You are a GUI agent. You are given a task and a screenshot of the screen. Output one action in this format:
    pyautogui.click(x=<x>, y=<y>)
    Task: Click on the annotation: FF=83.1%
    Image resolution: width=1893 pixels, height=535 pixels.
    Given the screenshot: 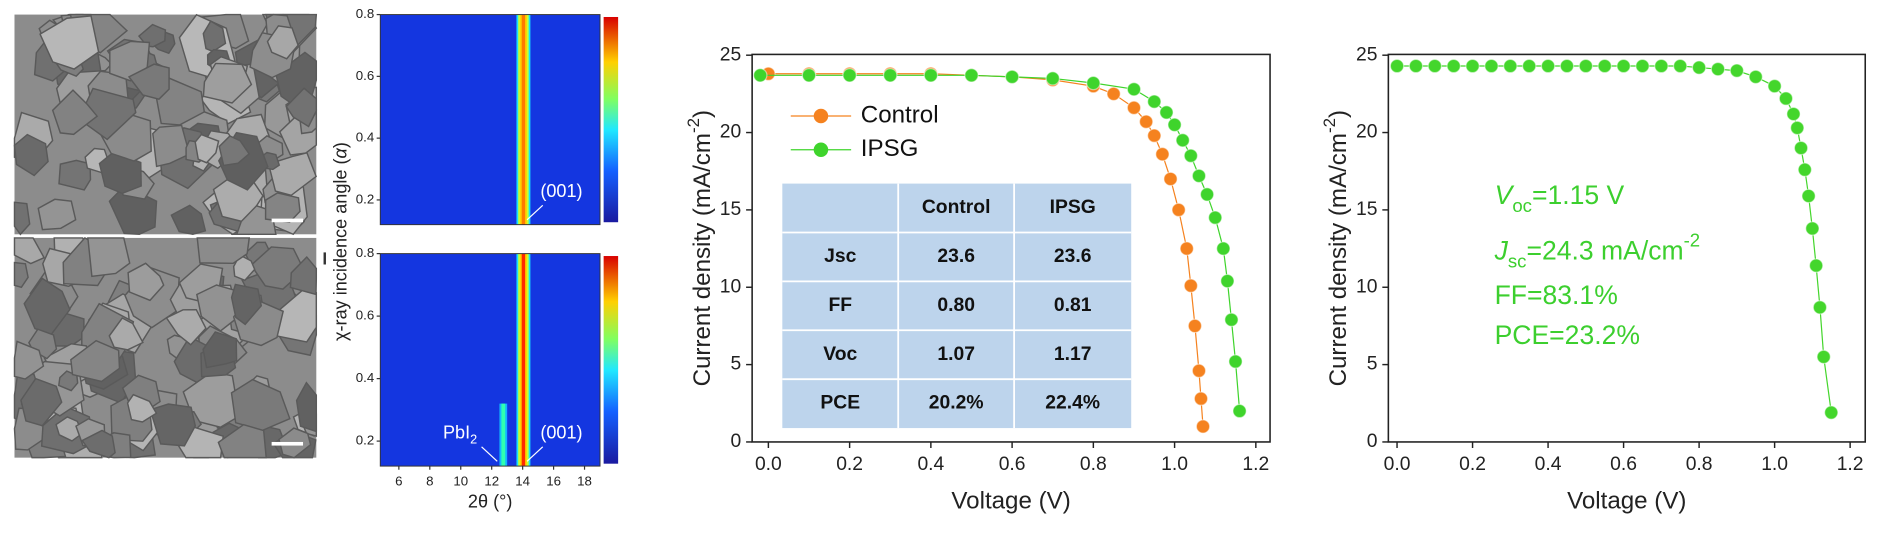 What is the action you would take?
    pyautogui.click(x=1556, y=295)
    